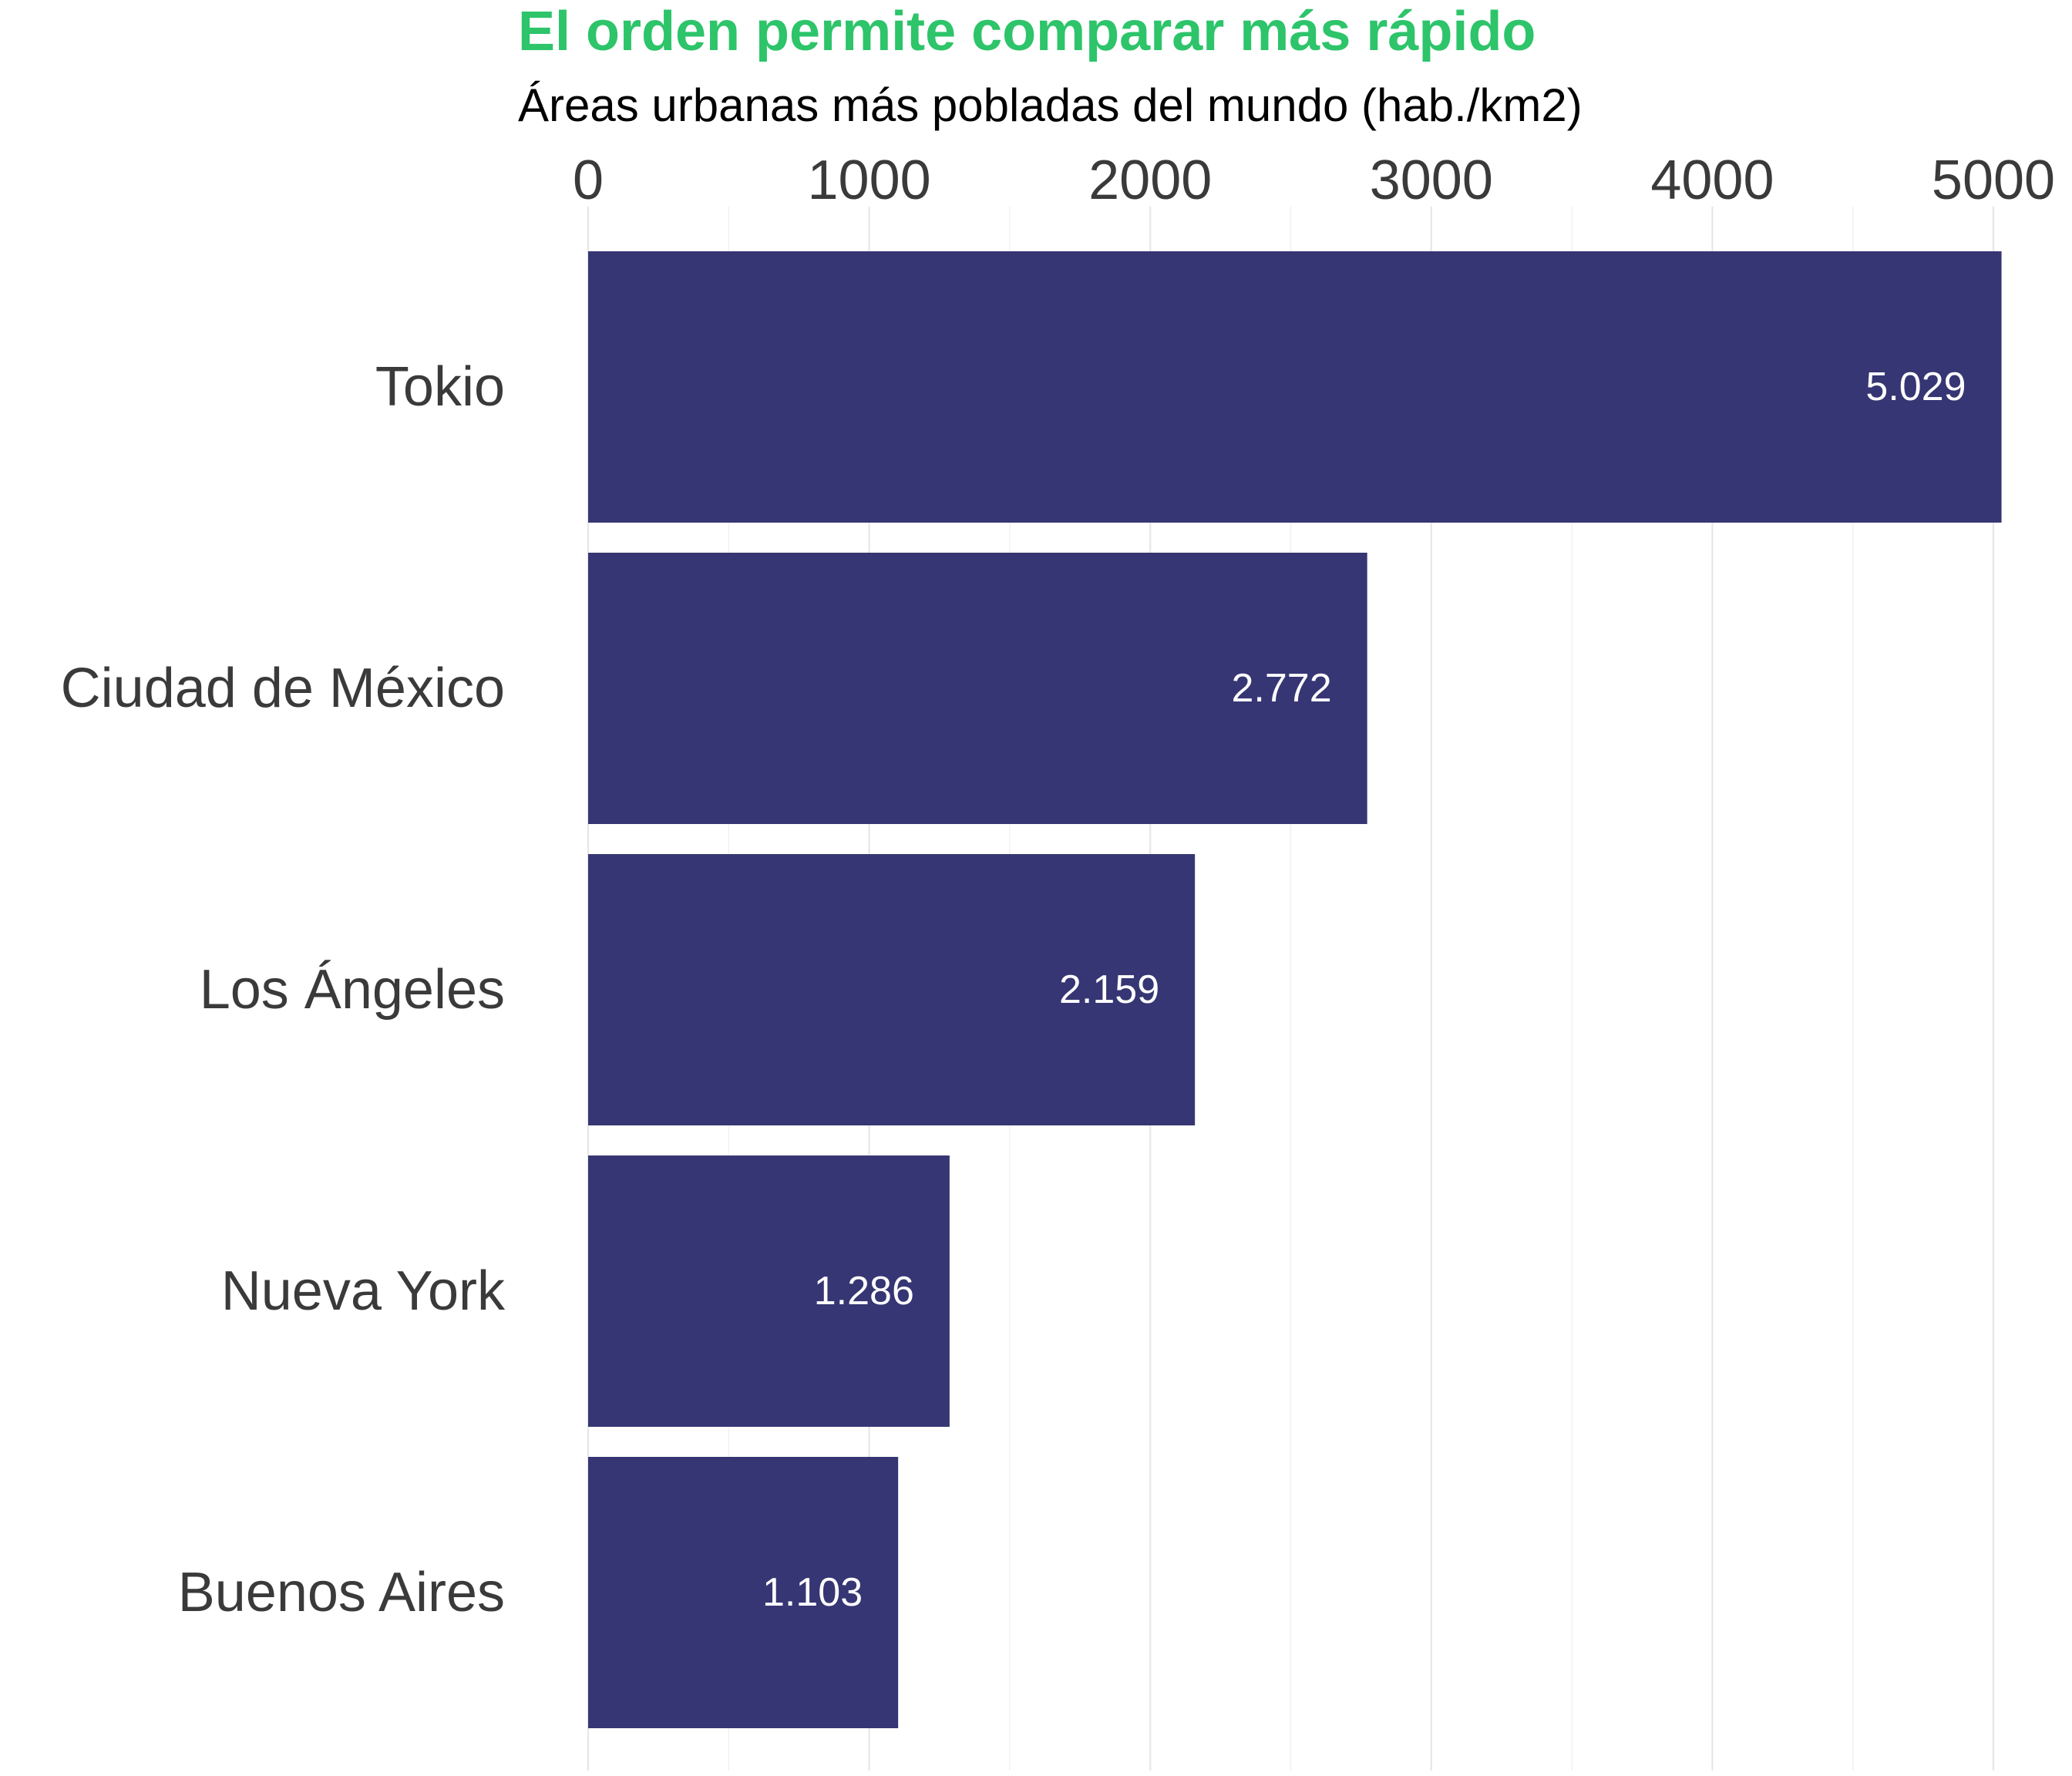  I want to click on data-label: 1.286, so click(864, 1292).